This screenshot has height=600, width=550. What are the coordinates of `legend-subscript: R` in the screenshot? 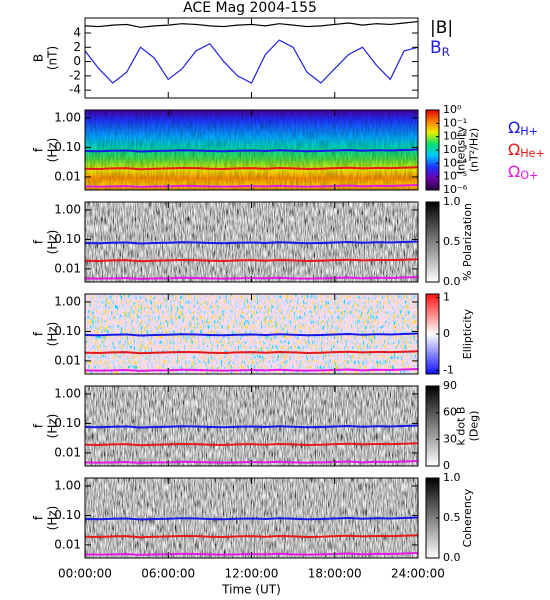 It's located at (446, 52).